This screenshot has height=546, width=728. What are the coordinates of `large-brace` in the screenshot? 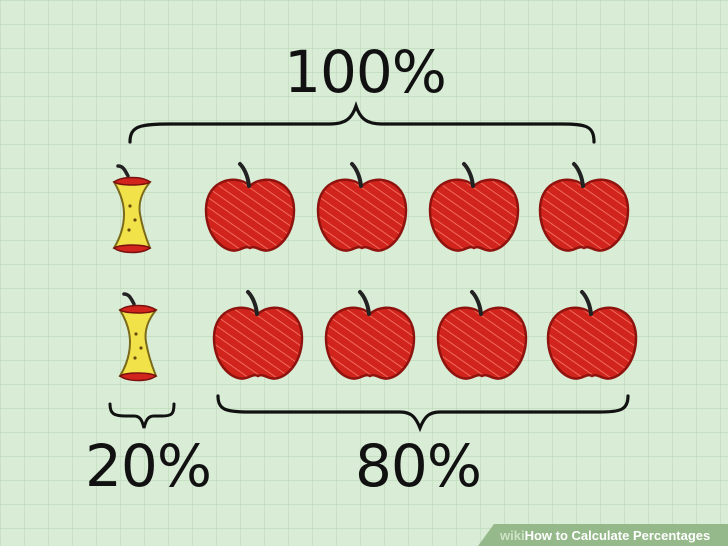 It's located at (423, 413).